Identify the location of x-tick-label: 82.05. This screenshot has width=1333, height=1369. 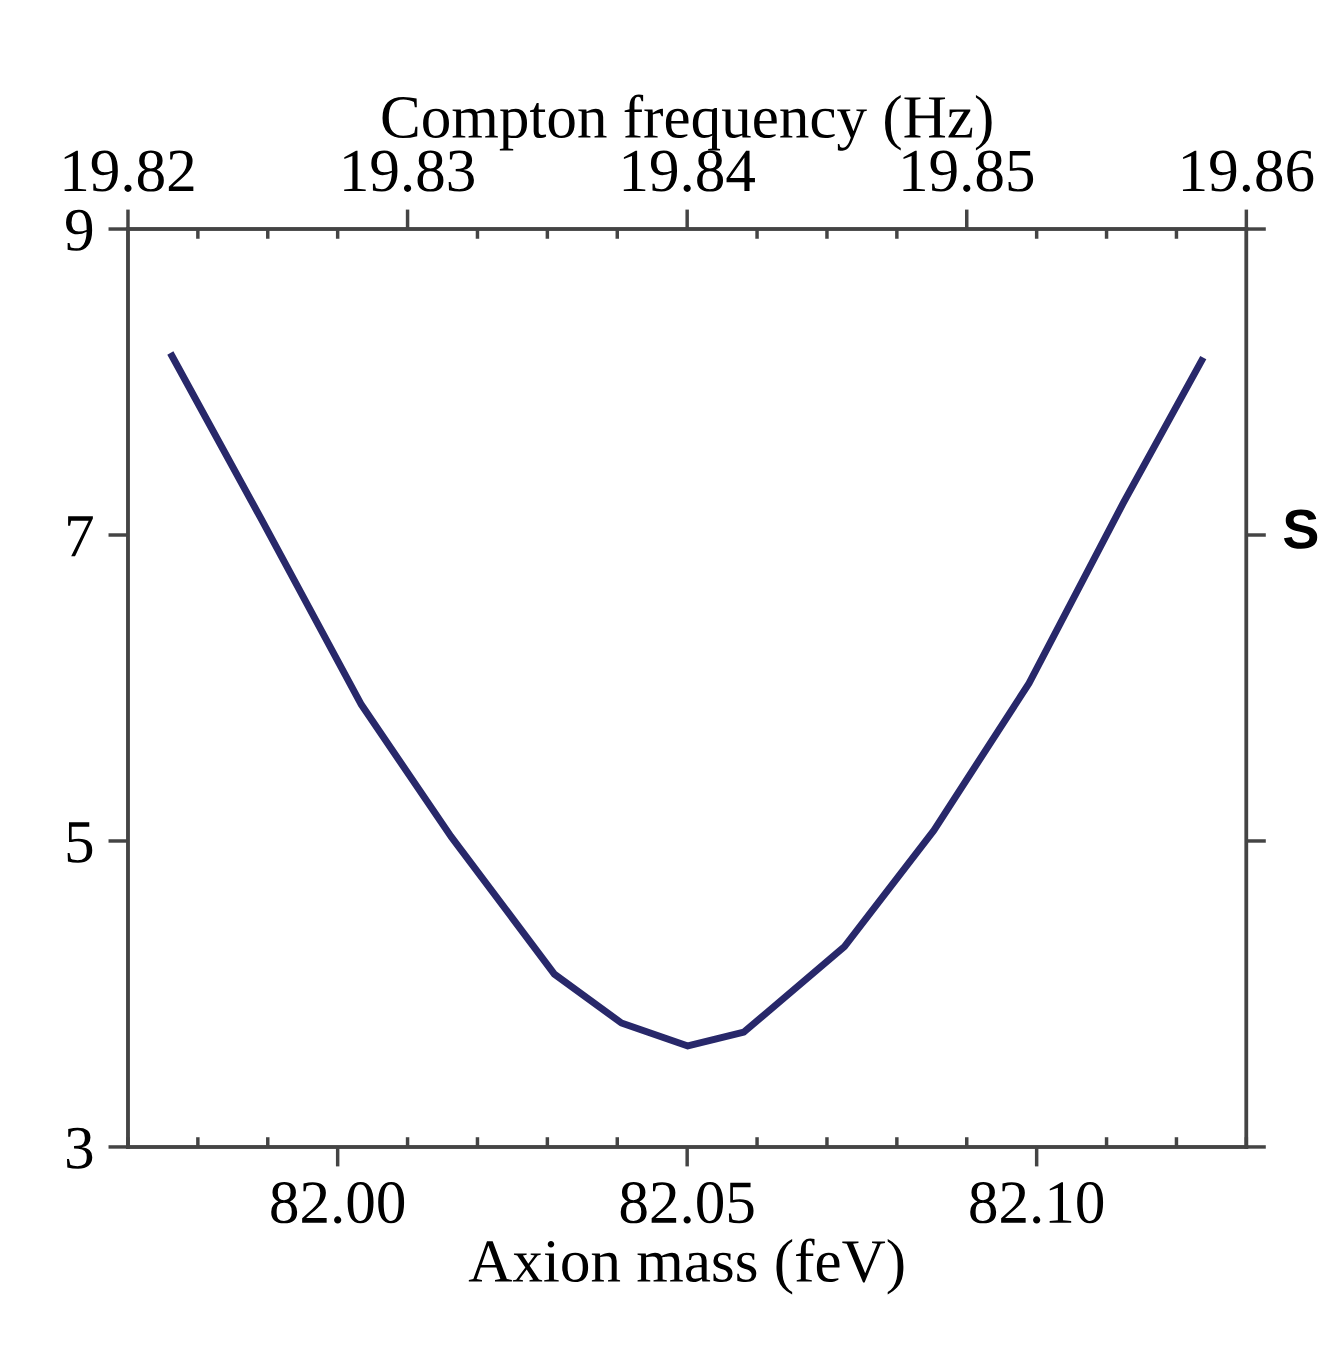
(687, 1203).